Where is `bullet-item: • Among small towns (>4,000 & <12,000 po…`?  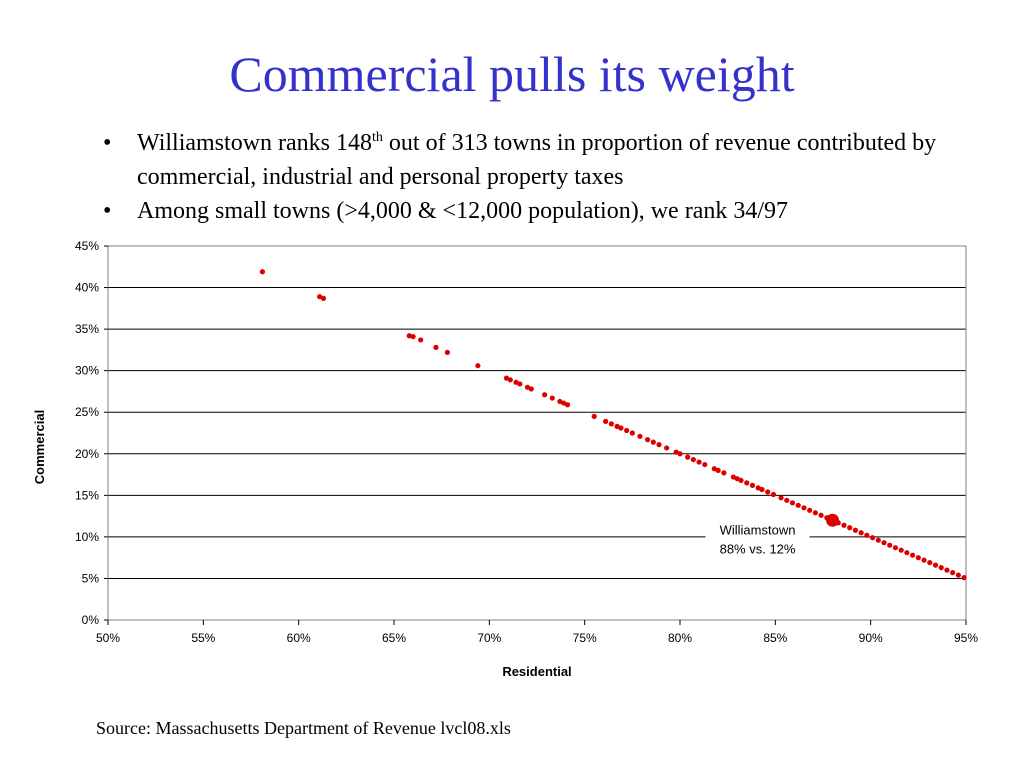
bullet-item: • Among small towns (>4,000 & <12,000 po… is located at coordinates (533, 211).